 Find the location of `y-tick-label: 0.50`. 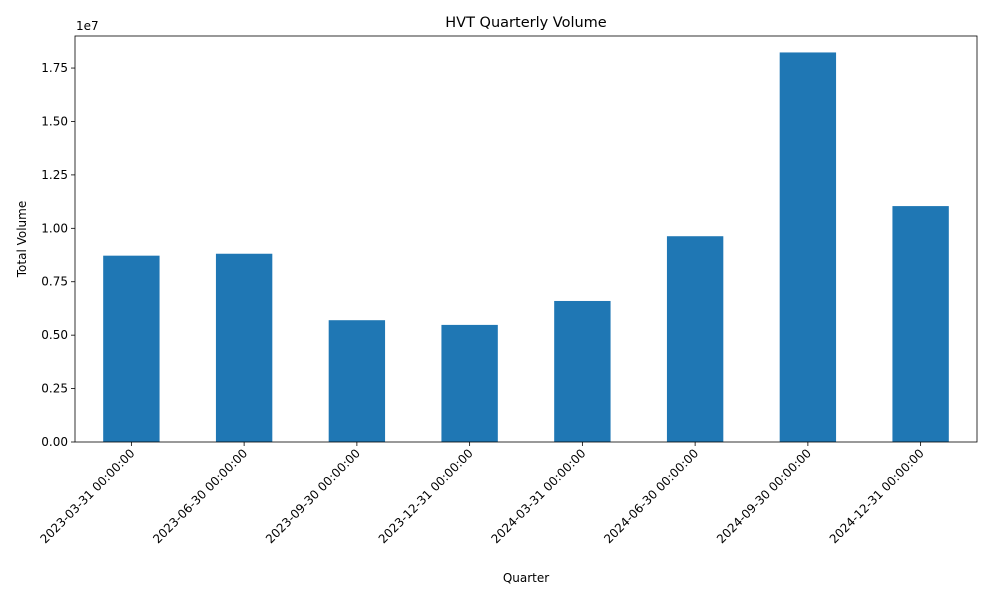

y-tick-label: 0.50 is located at coordinates (54, 335).